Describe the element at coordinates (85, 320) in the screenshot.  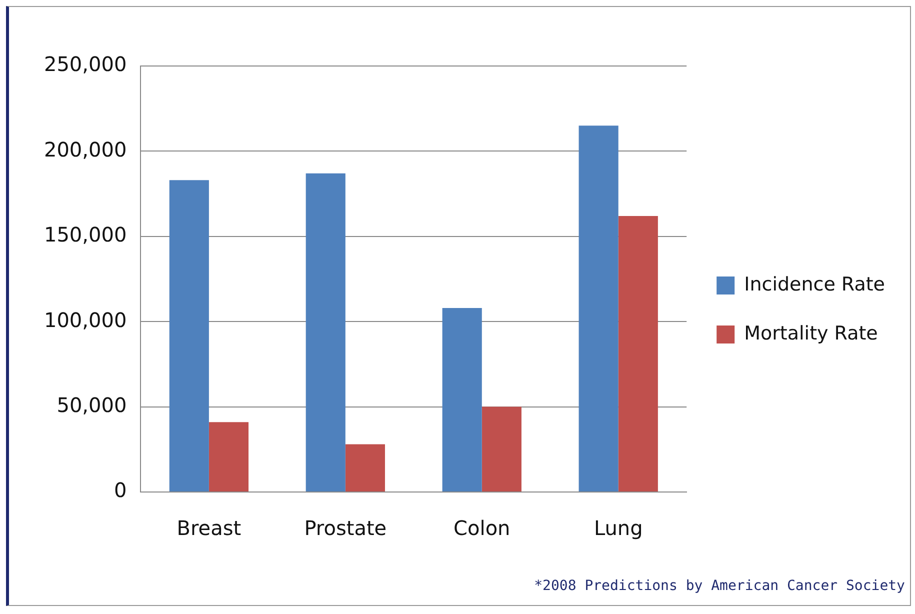
I see `y-tick-label: 100,000` at that location.